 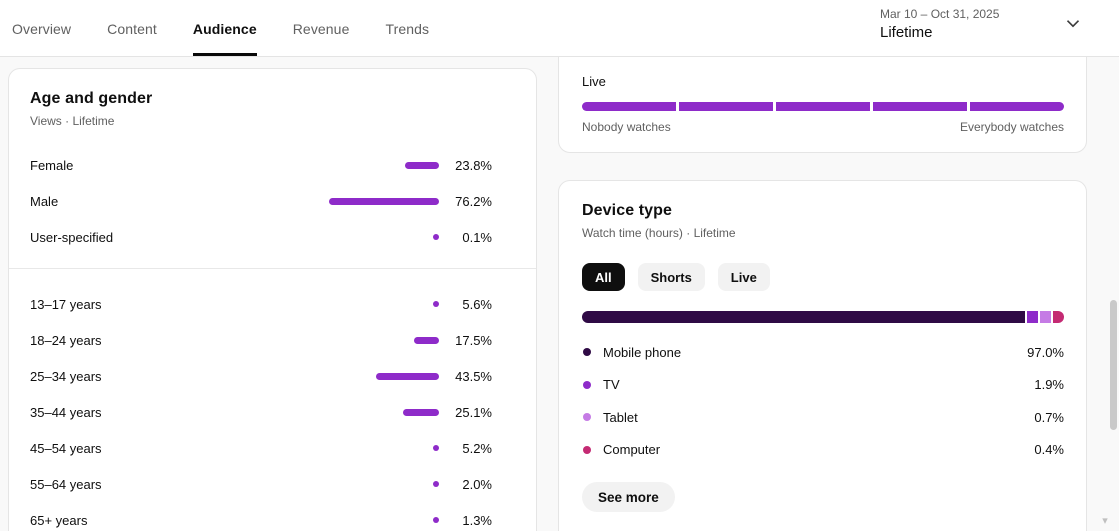 I want to click on device-label: Tablet, so click(x=620, y=417).